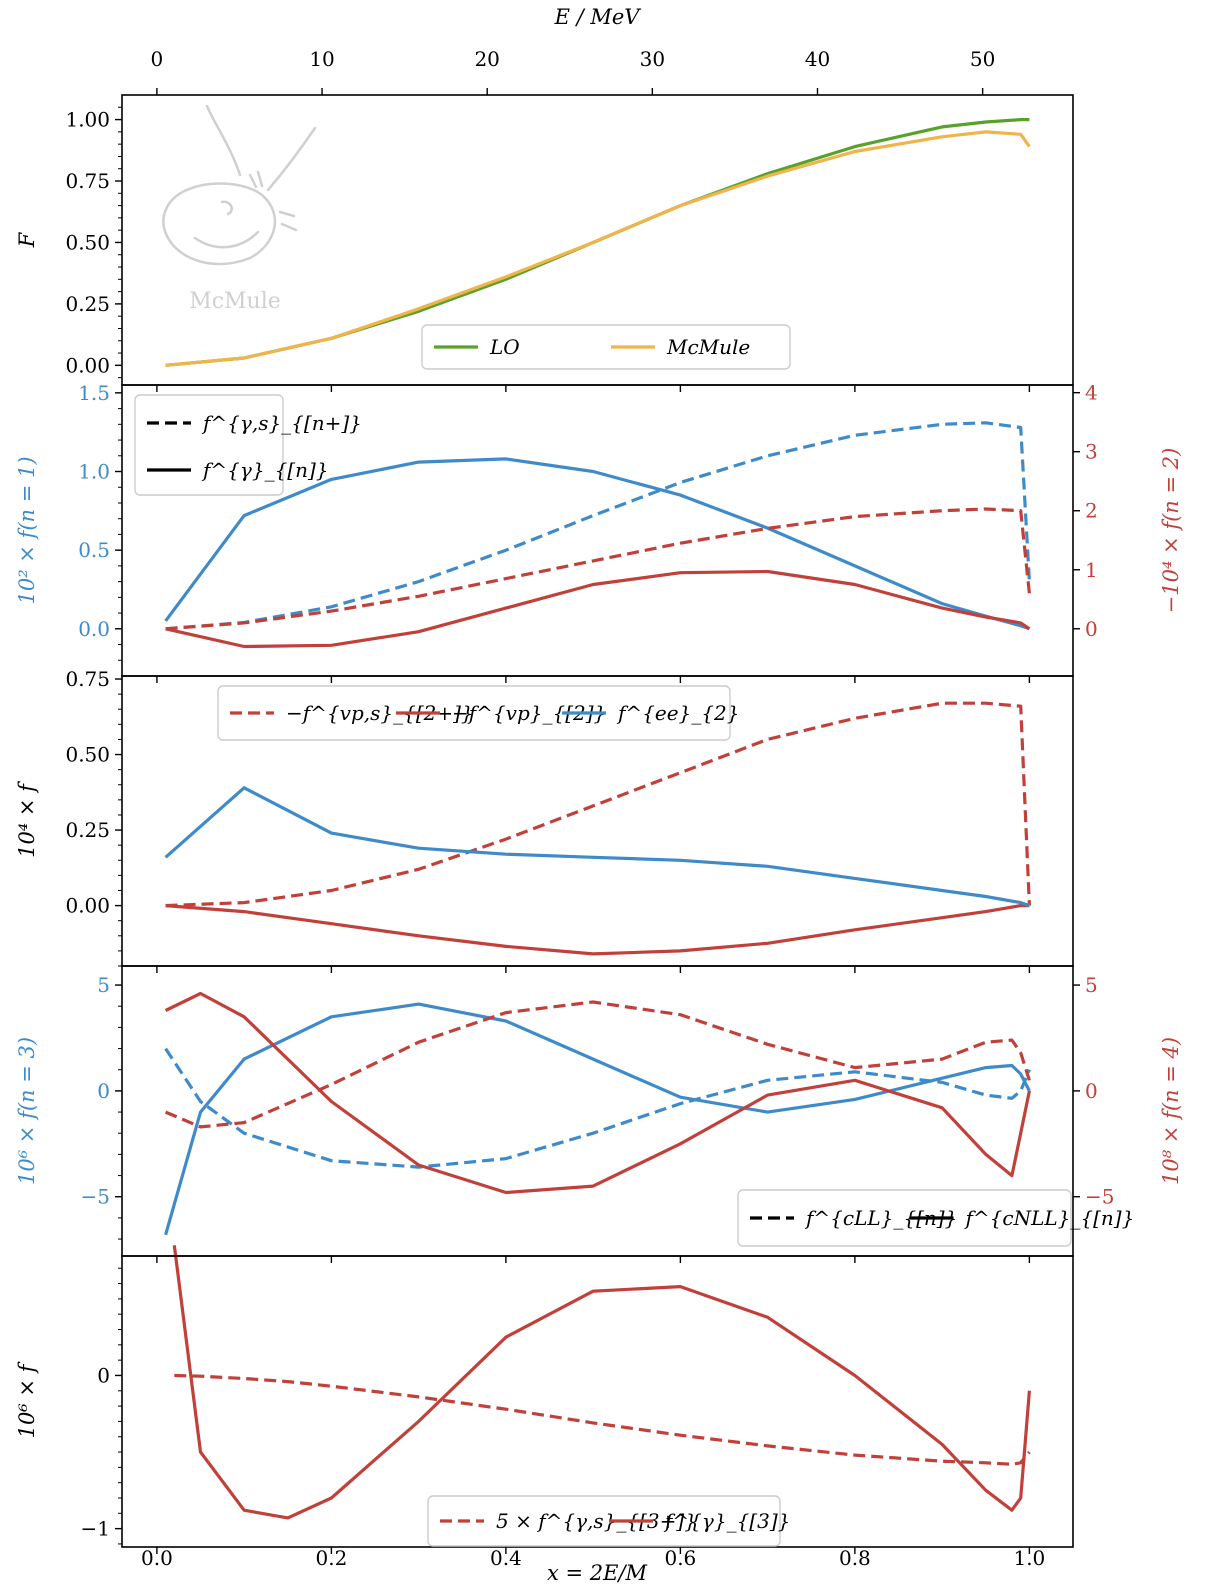  What do you see at coordinates (1091, 570) in the screenshot?
I see `y-right-tick-label: 1` at bounding box center [1091, 570].